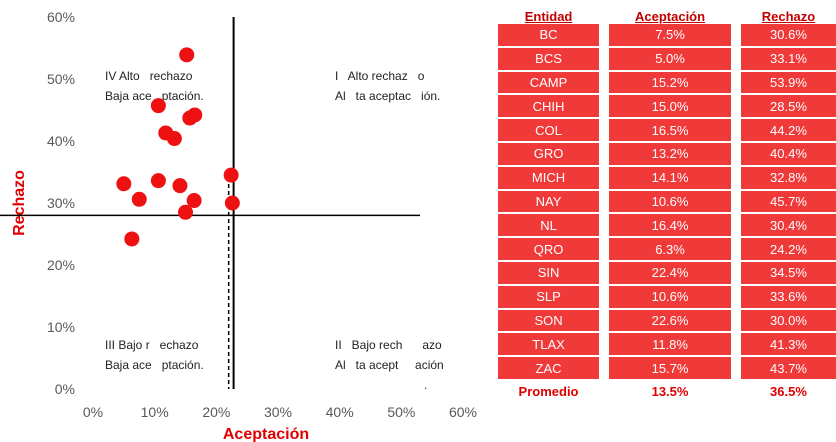 This screenshot has height=442, width=836. Describe the element at coordinates (670, 36) in the screenshot. I see `cell-aceptacion: 7.5%` at that location.